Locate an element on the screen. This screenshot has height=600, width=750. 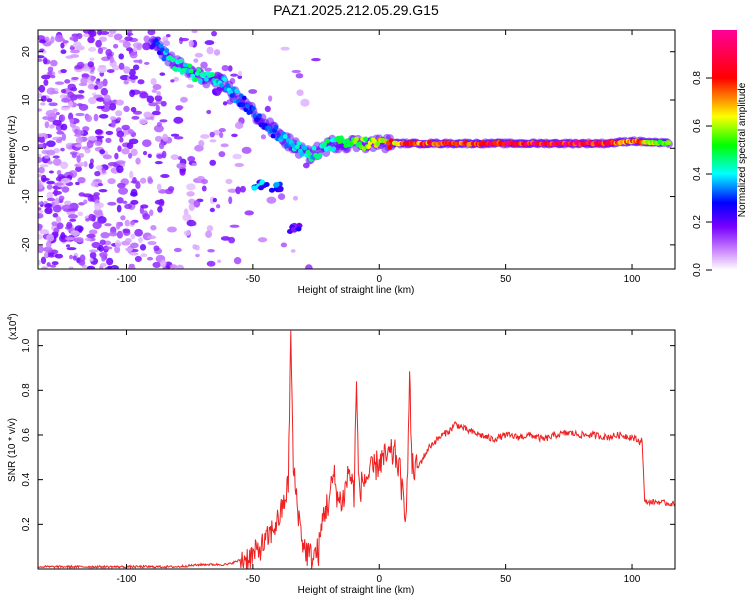
snr-x-tick-label: 0 is located at coordinates (379, 579).